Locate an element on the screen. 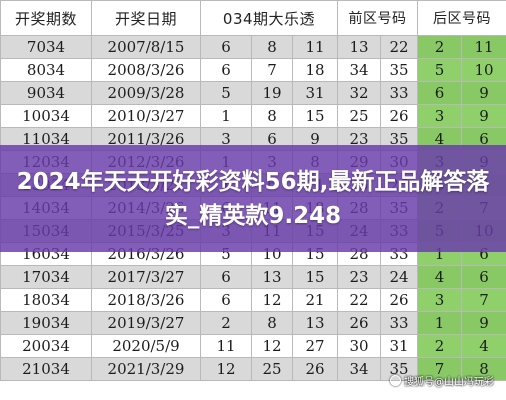  table-row: 19034 2019/3/27 2 8 13 26 33 1 9 is located at coordinates (253, 323).